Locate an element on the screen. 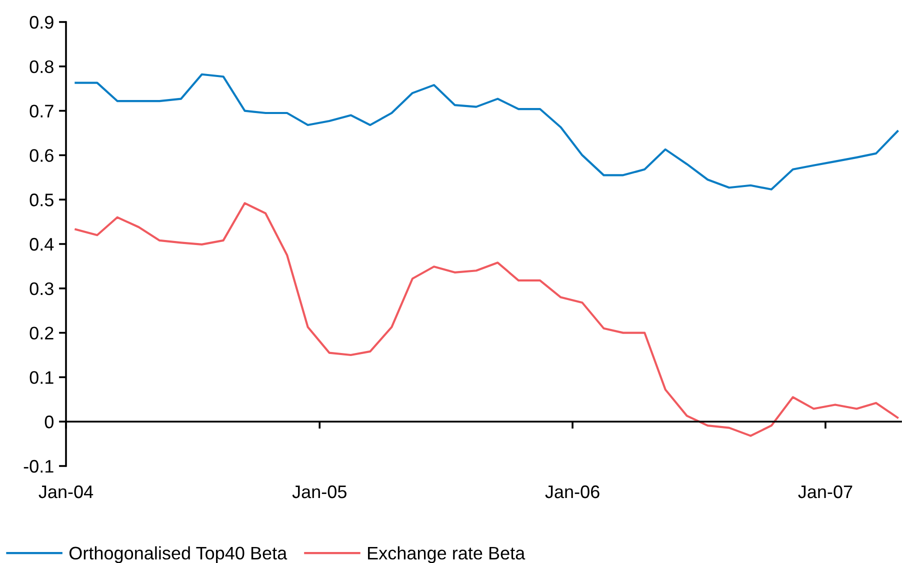 The image size is (902, 563). legend-label: Exchange rate Beta is located at coordinates (447, 554).